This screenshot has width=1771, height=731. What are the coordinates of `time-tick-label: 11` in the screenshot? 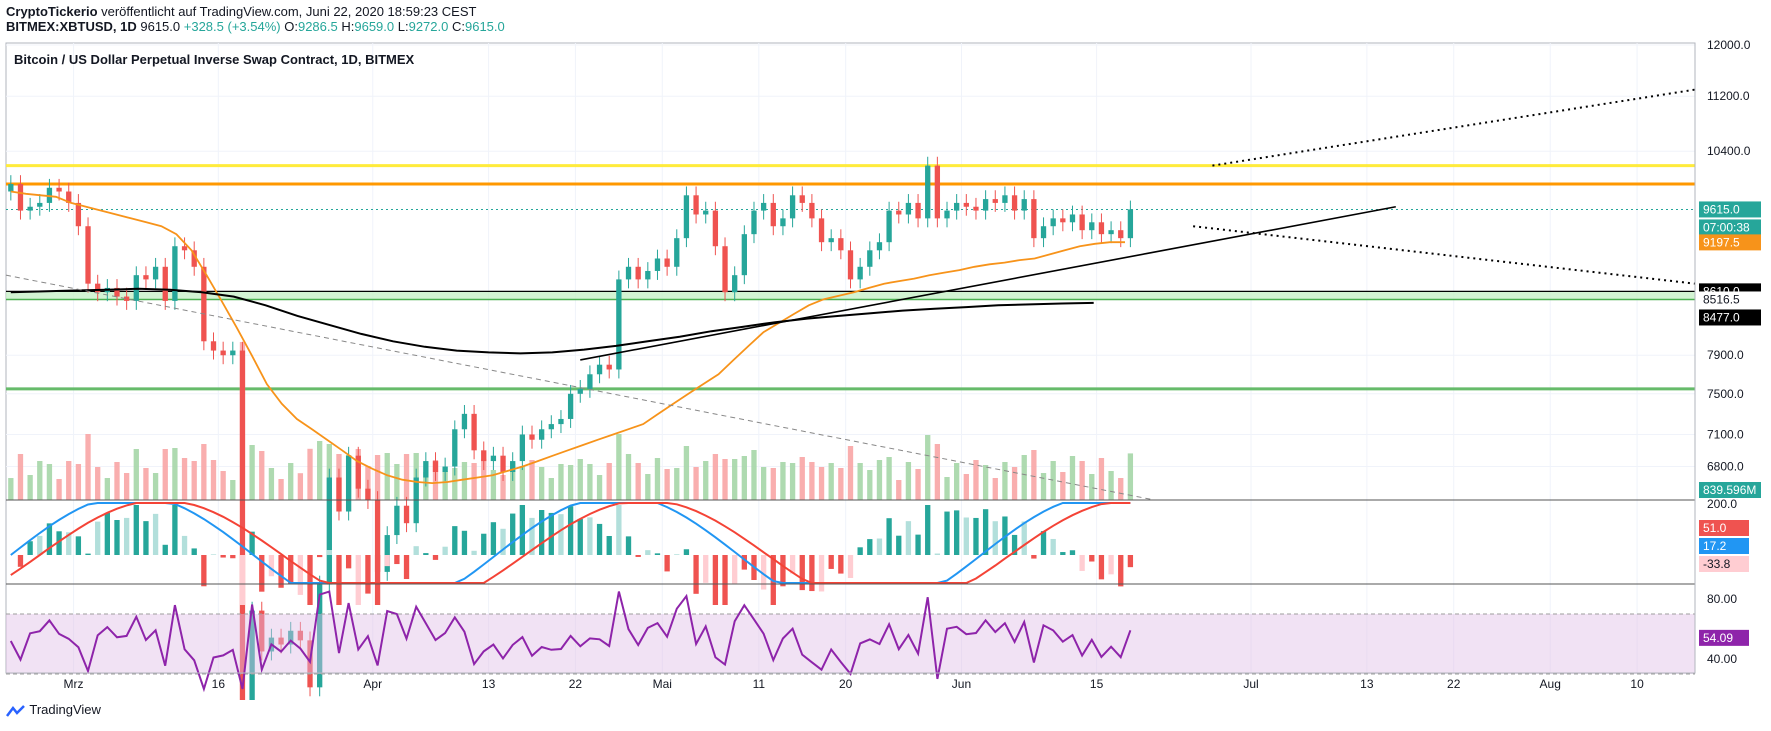 It's located at (759, 684).